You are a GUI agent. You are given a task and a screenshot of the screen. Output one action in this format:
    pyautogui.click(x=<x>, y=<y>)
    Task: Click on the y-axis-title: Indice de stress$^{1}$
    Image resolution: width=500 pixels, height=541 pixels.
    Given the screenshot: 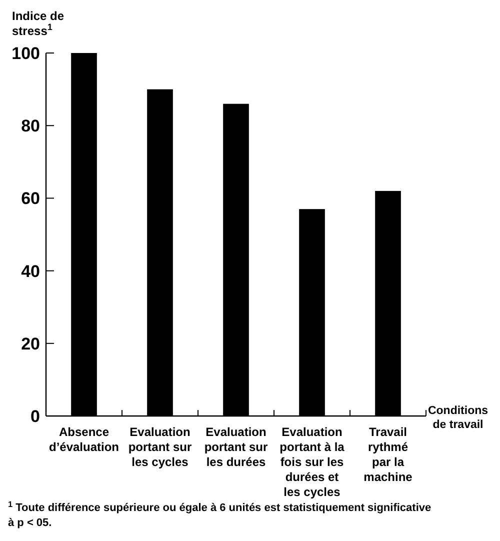 What is the action you would take?
    pyautogui.click(x=38, y=23)
    